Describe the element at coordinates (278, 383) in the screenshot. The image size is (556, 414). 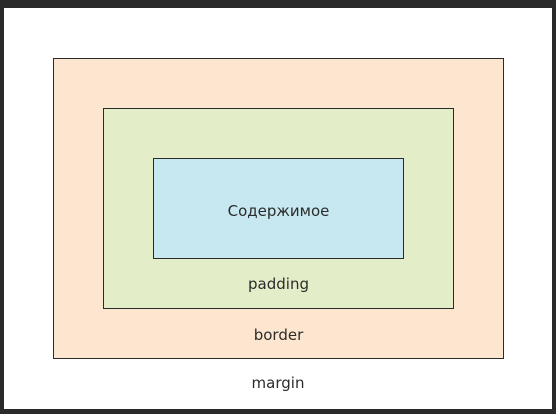
I see `margin-label: margin` at that location.